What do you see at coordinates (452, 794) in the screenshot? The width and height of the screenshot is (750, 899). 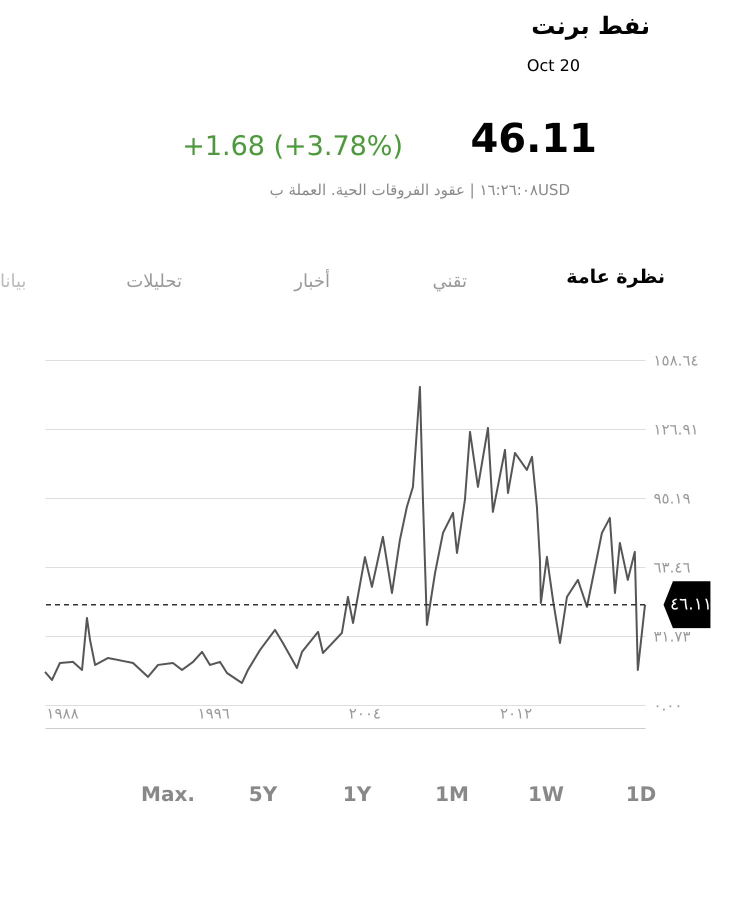 I see `text: 1M` at bounding box center [452, 794].